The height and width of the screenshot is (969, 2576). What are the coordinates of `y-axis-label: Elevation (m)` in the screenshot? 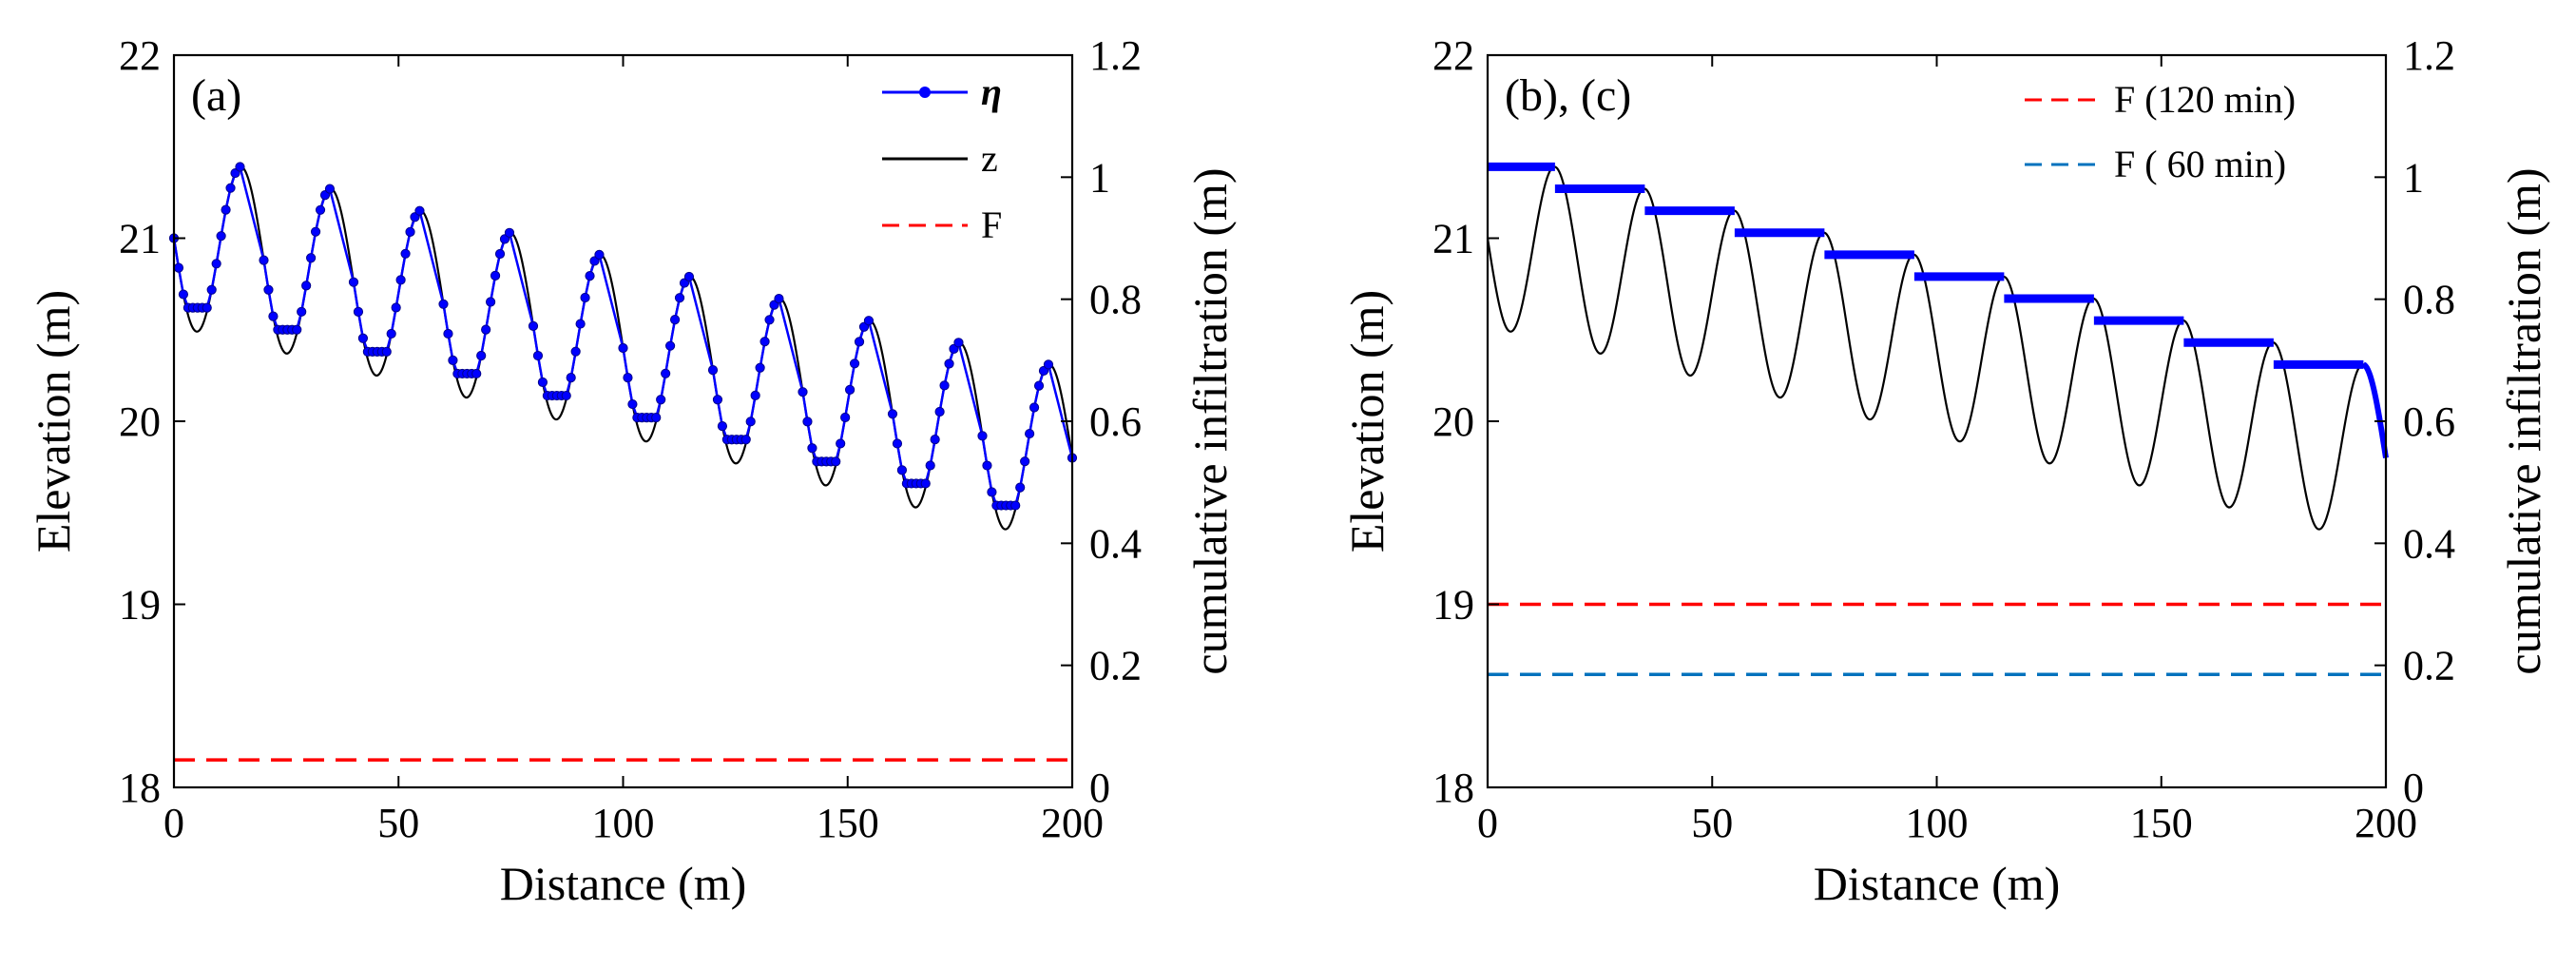 It's located at (53, 421).